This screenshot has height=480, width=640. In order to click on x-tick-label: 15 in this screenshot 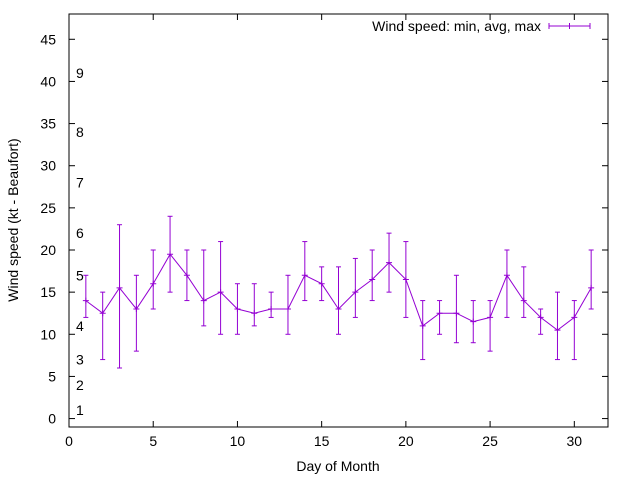, I will do `click(322, 441)`.